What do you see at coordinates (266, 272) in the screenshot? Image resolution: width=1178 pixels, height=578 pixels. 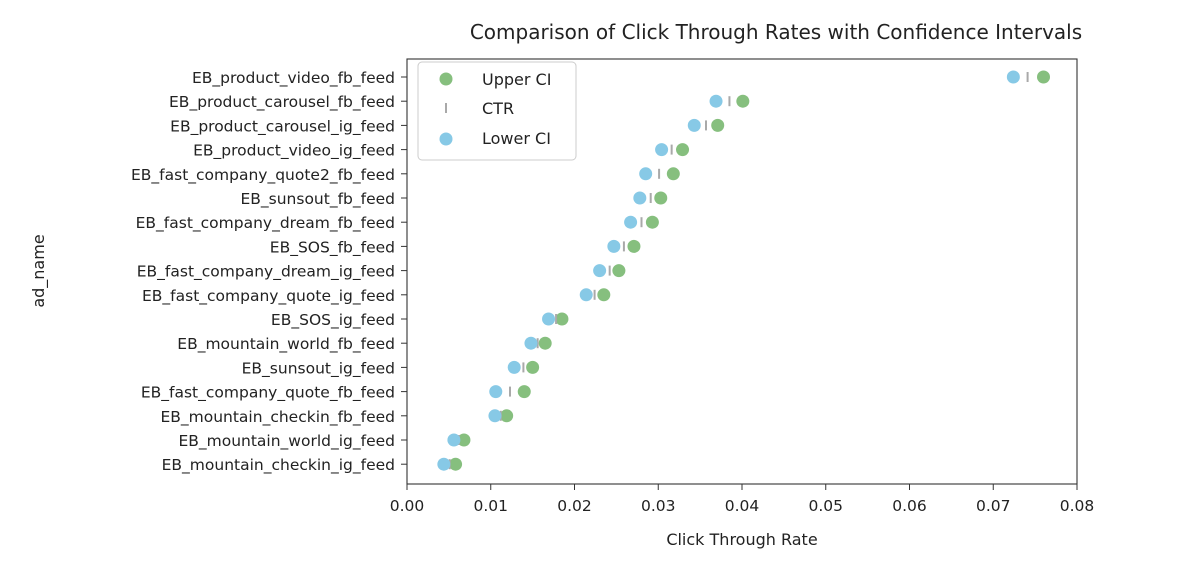 I see `y-tick-label-eb-fast-company-dream-ig-feed: EB_fast_company_dream_ig_feed` at bounding box center [266, 272].